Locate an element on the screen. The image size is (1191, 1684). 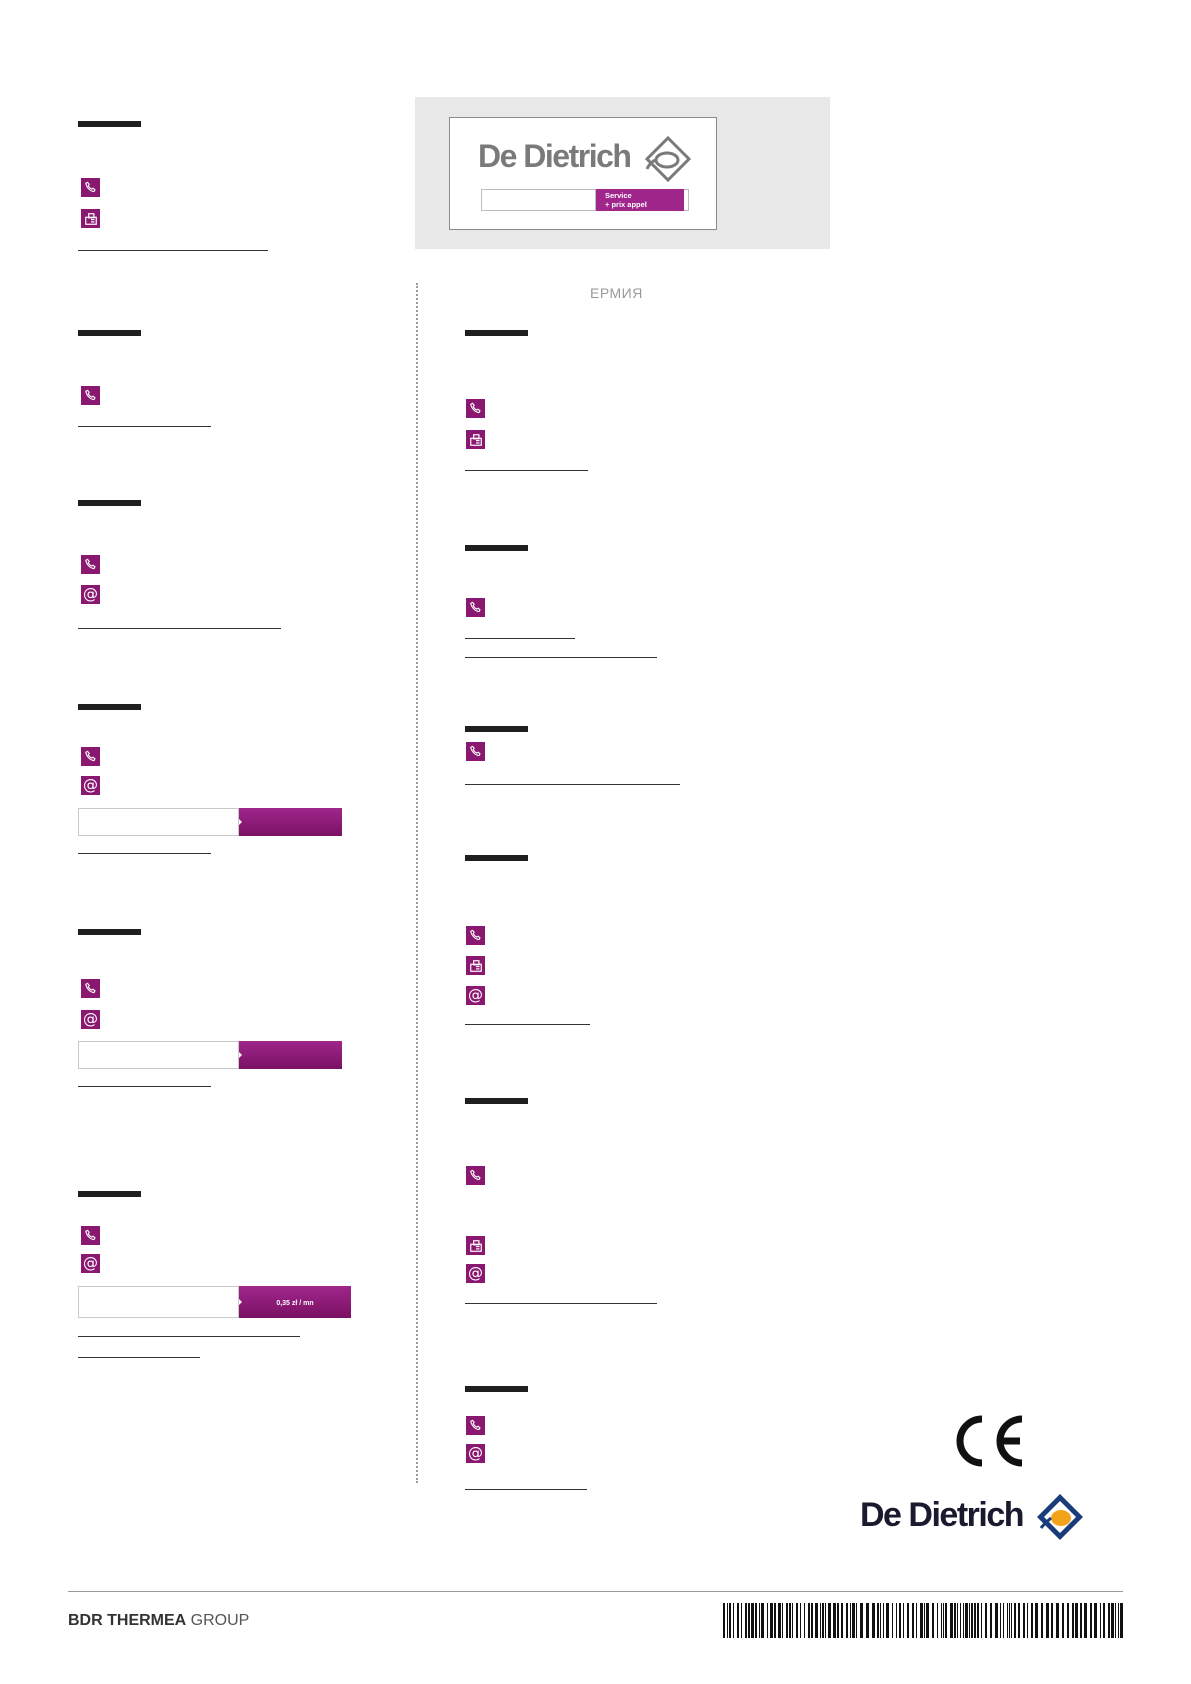
service-number-strip is located at coordinates (210, 822).